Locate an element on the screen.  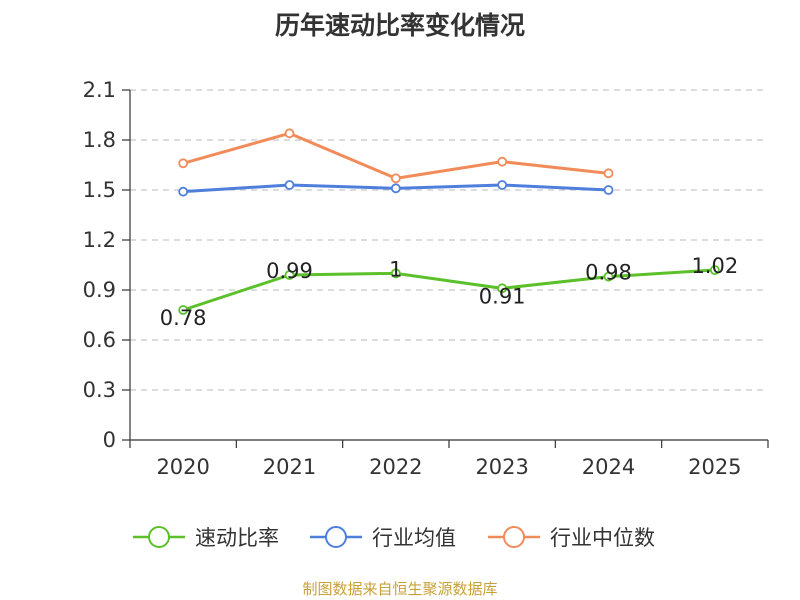
data-point-s1-2020 is located at coordinates (183, 191).